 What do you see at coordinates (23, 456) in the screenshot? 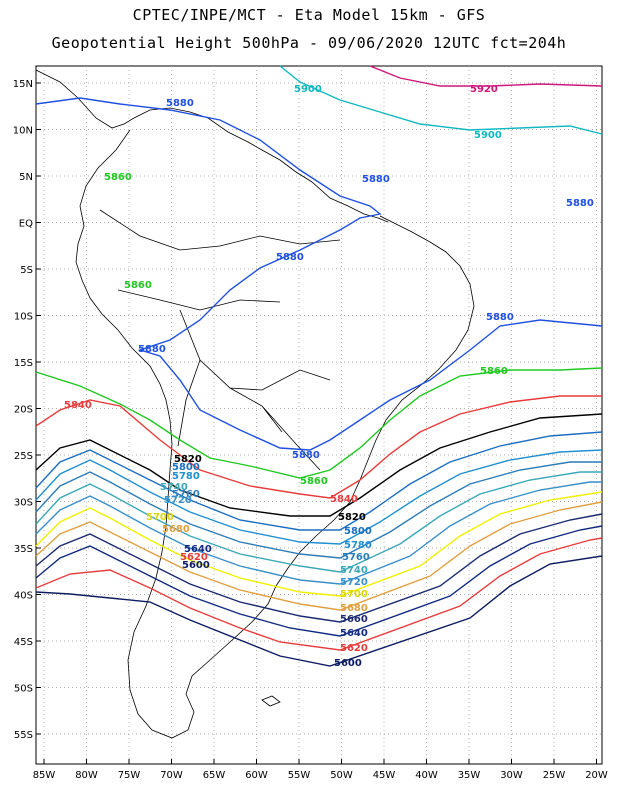
I see `lat-tick-label: 25S` at bounding box center [23, 456].